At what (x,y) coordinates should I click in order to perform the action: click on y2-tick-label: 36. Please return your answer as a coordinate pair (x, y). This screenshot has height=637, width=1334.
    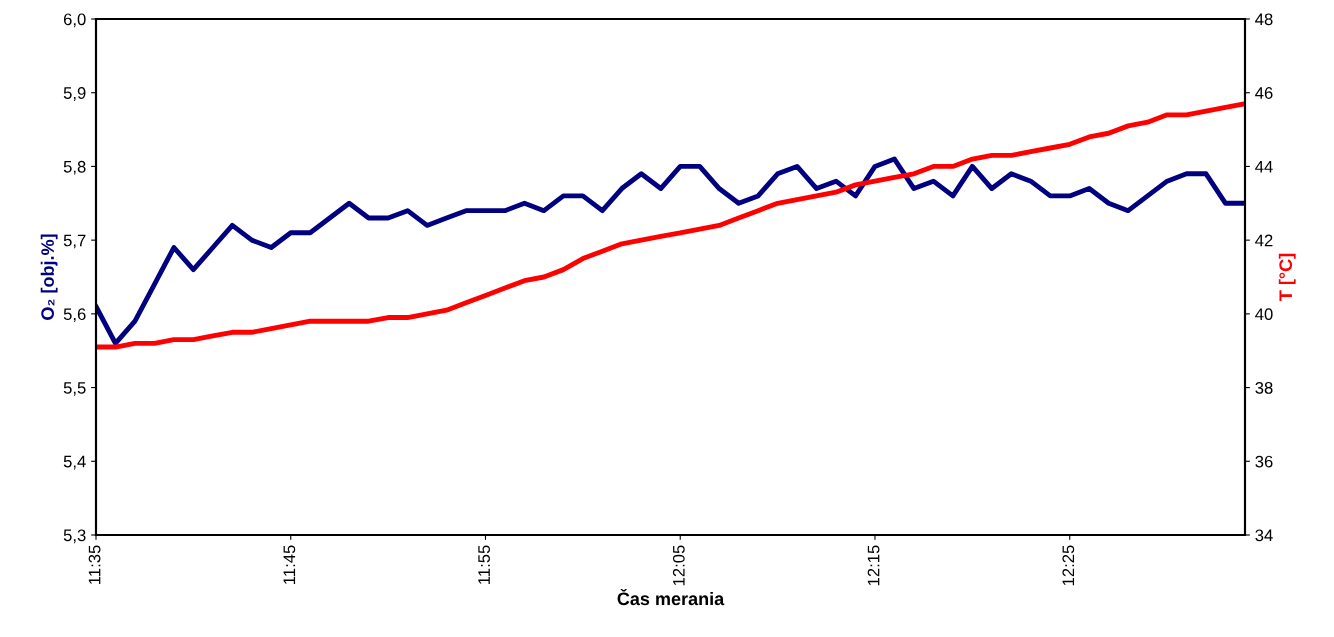
    Looking at the image, I should click on (1264, 461).